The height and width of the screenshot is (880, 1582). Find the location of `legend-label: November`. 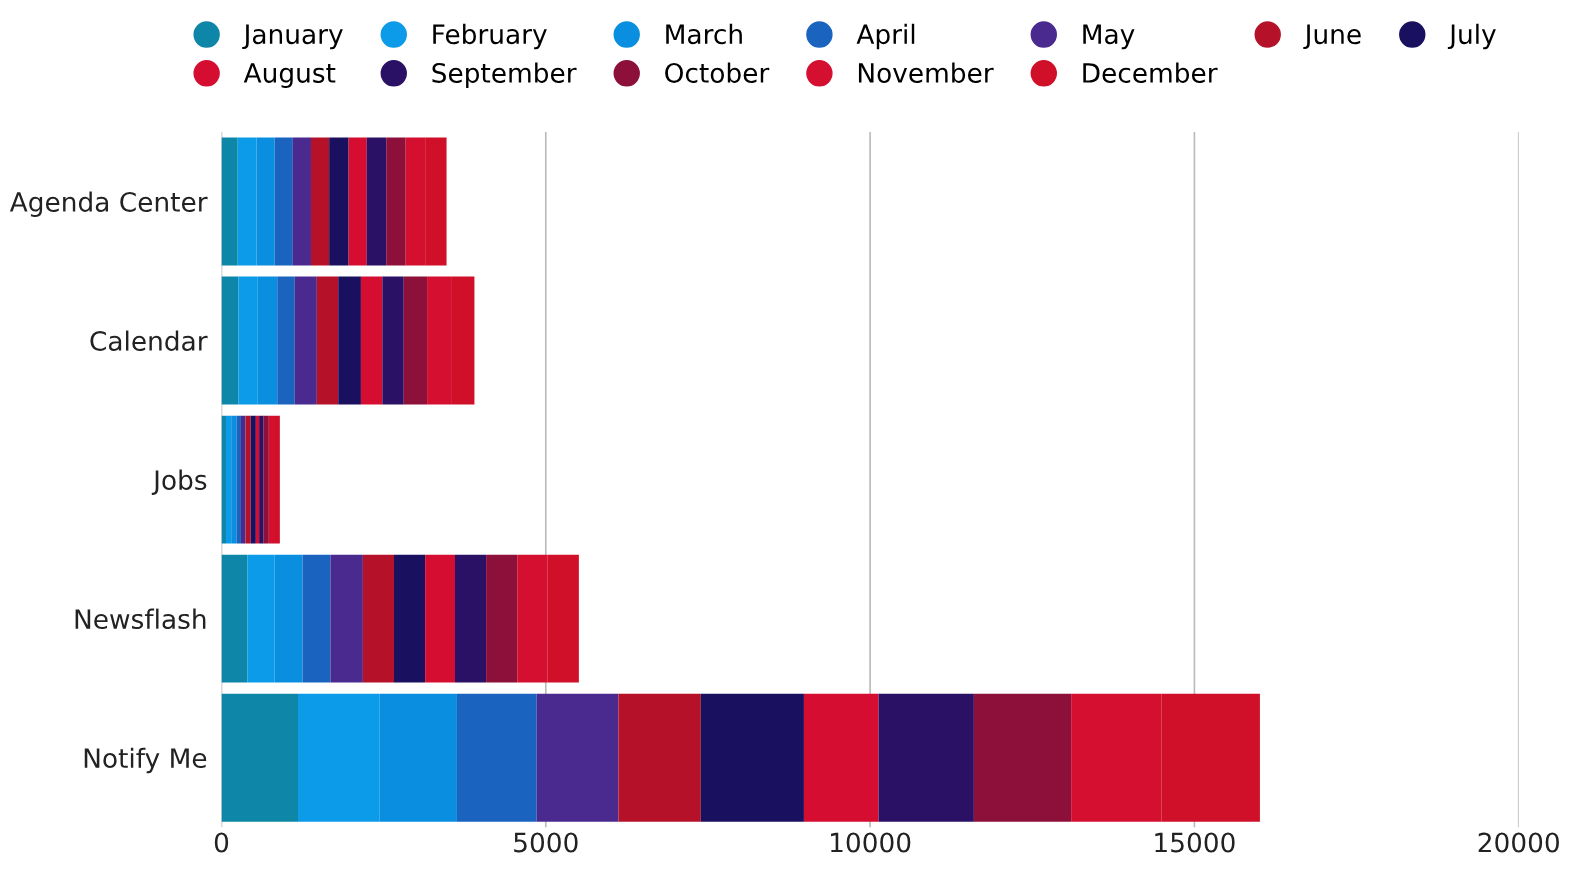

legend-label: November is located at coordinates (926, 72).